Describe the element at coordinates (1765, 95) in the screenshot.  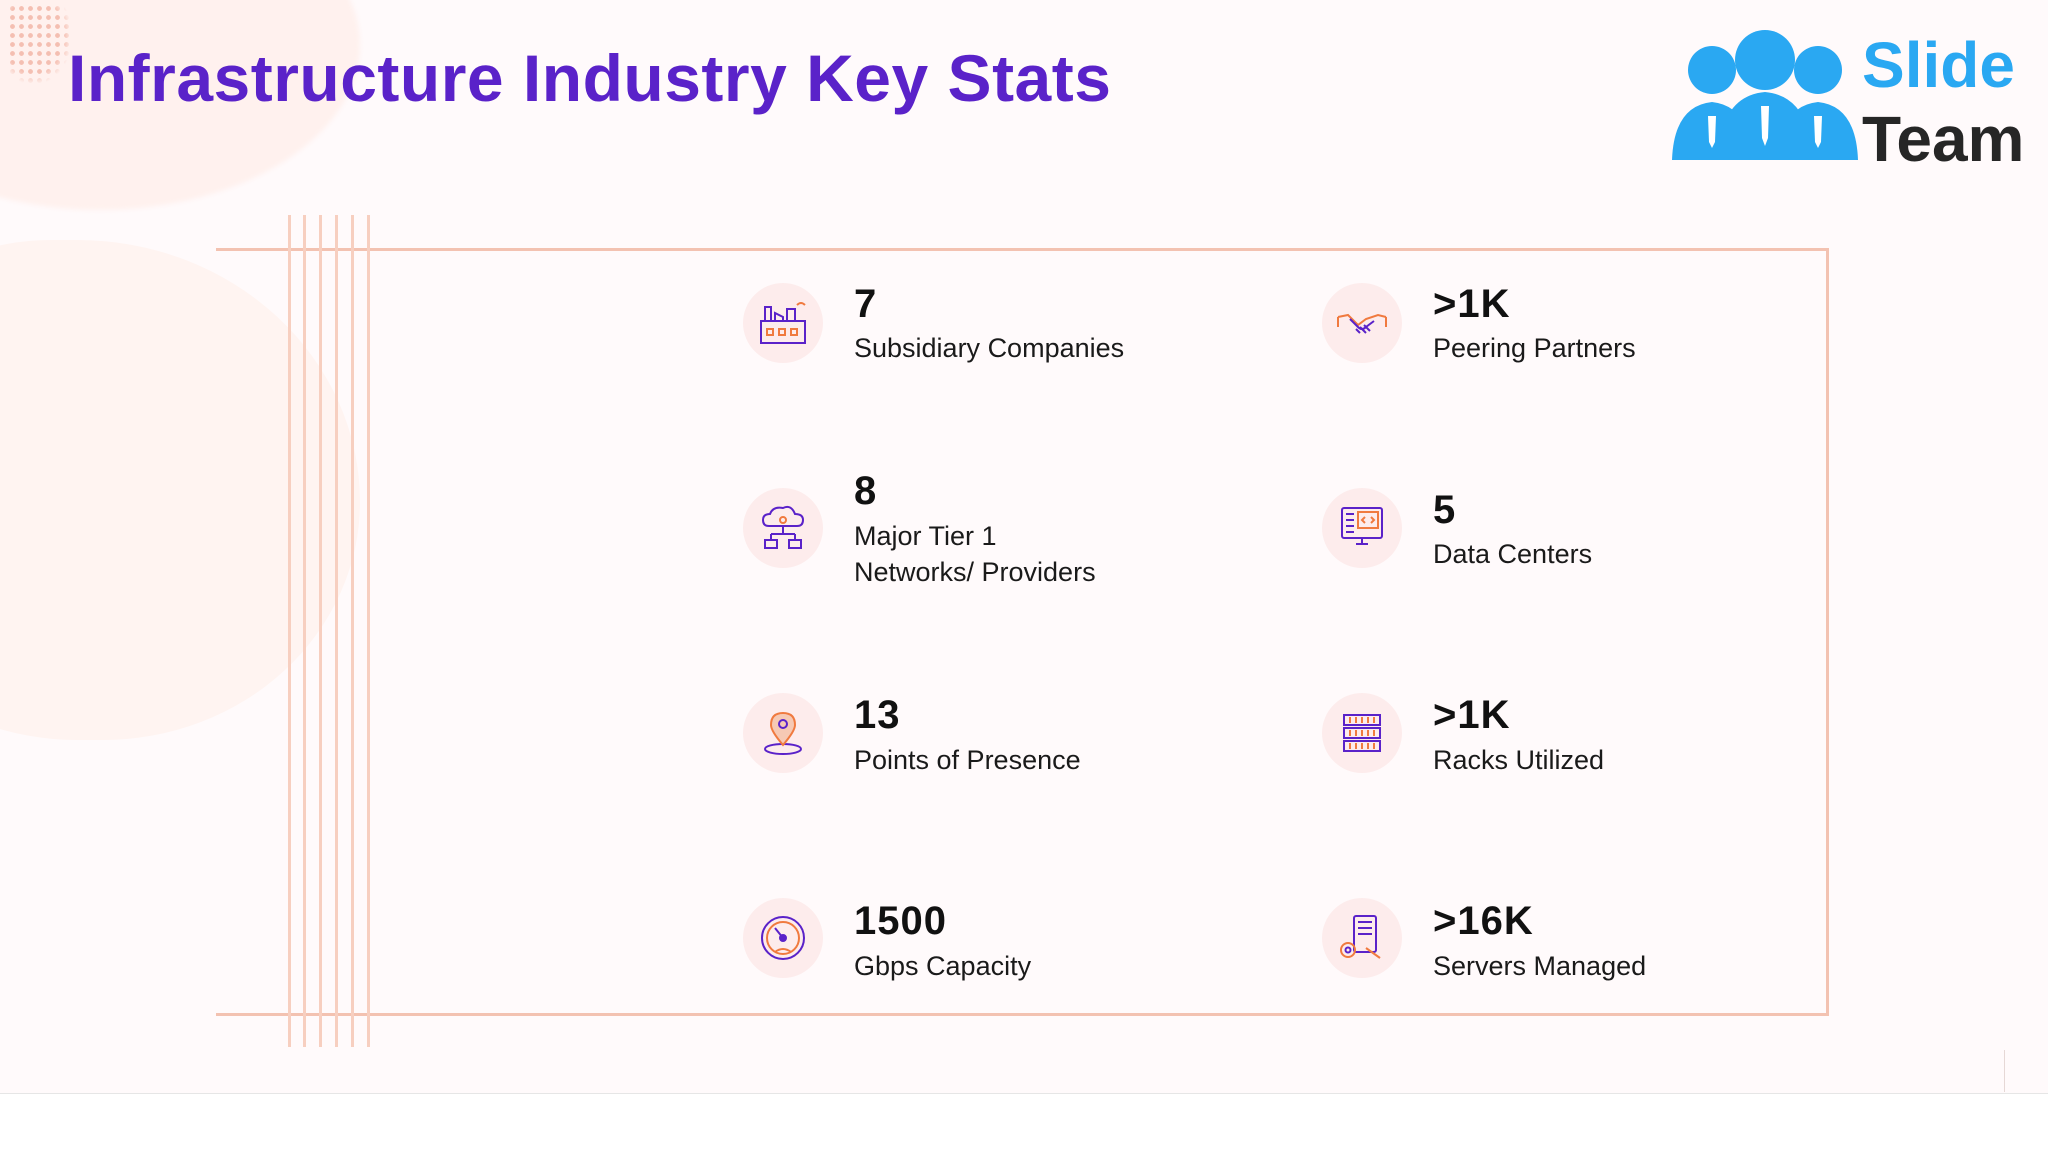
I see `slideteam-logo-icon` at that location.